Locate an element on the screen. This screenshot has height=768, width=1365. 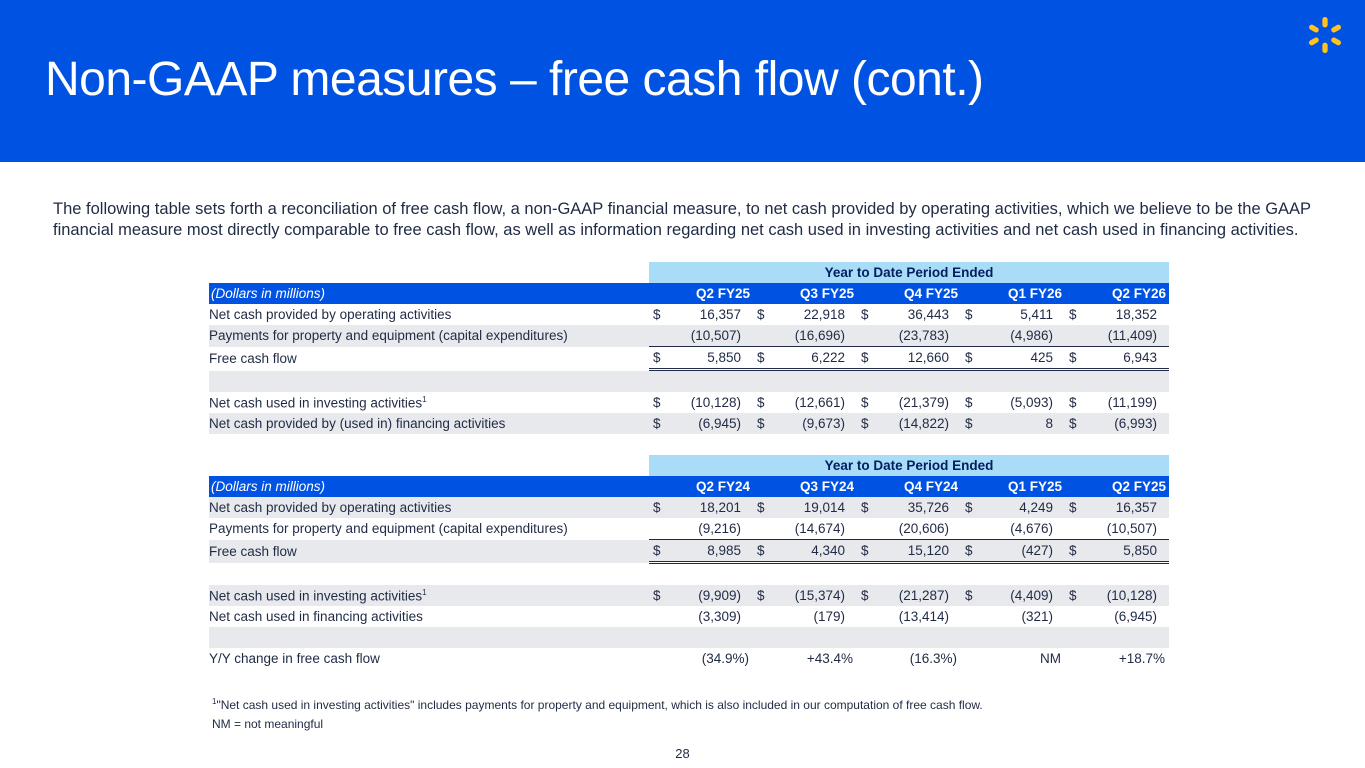
value-cell: (9,673) is located at coordinates (823, 423).